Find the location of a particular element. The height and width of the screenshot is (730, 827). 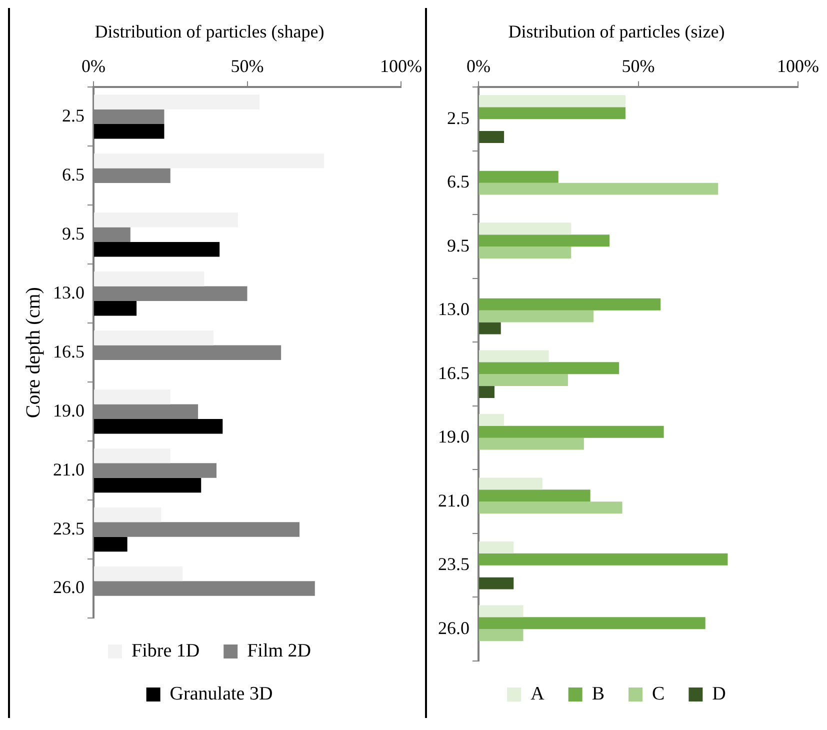

chart-title: Distribution of particles (shape) is located at coordinates (209, 32).